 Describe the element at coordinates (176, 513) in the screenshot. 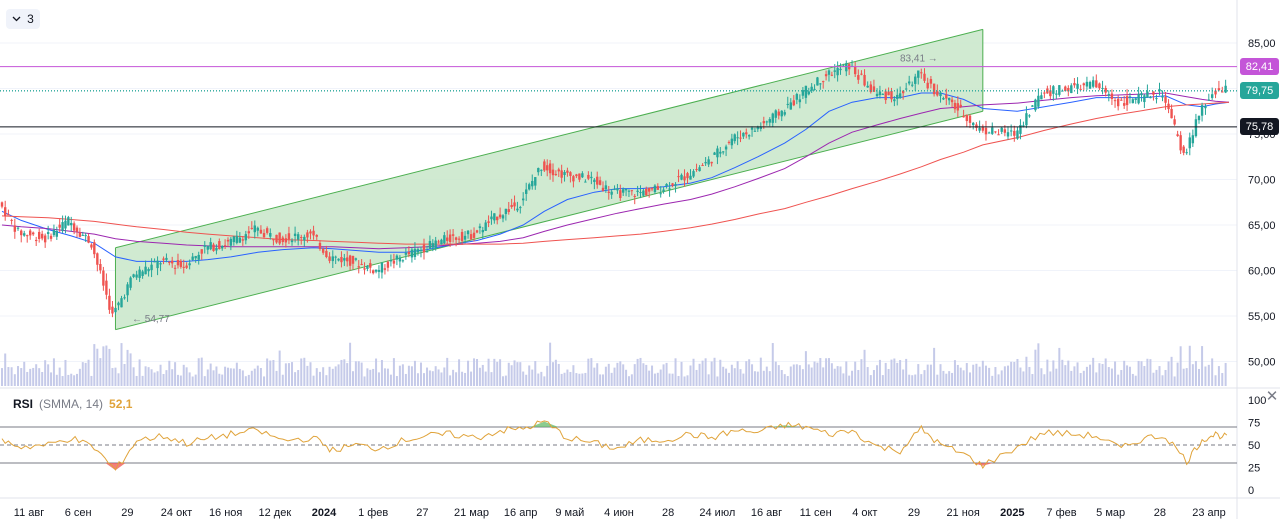

I see `time-tick-label: 24 окт` at that location.